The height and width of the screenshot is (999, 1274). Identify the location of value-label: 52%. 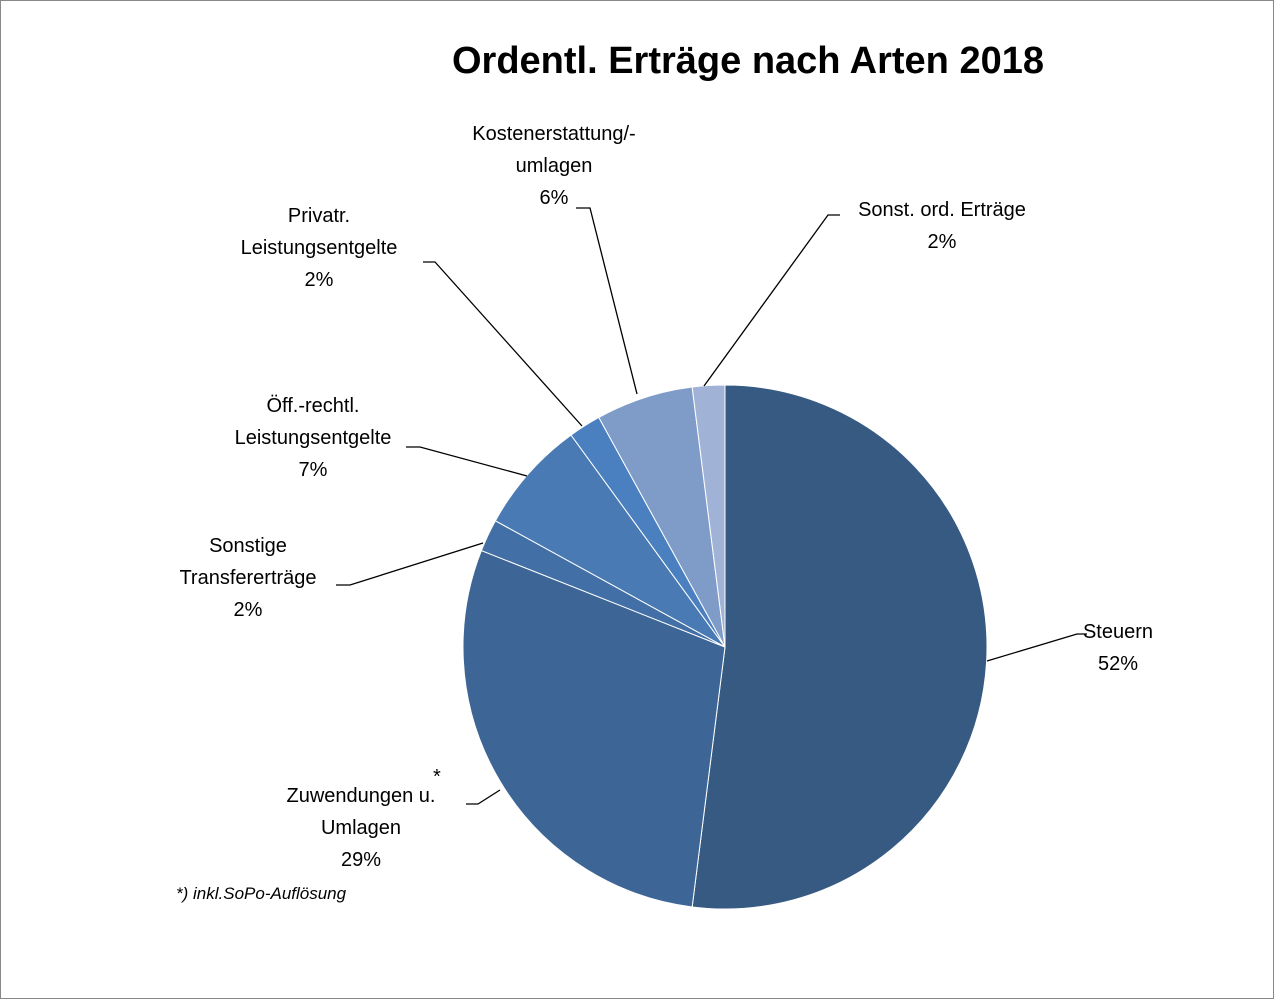
(1118, 664).